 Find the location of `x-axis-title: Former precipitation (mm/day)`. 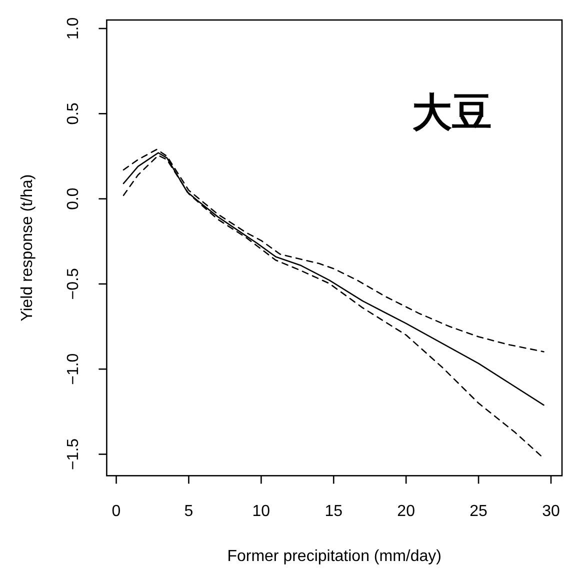

x-axis-title: Former precipitation (mm/day) is located at coordinates (334, 556).